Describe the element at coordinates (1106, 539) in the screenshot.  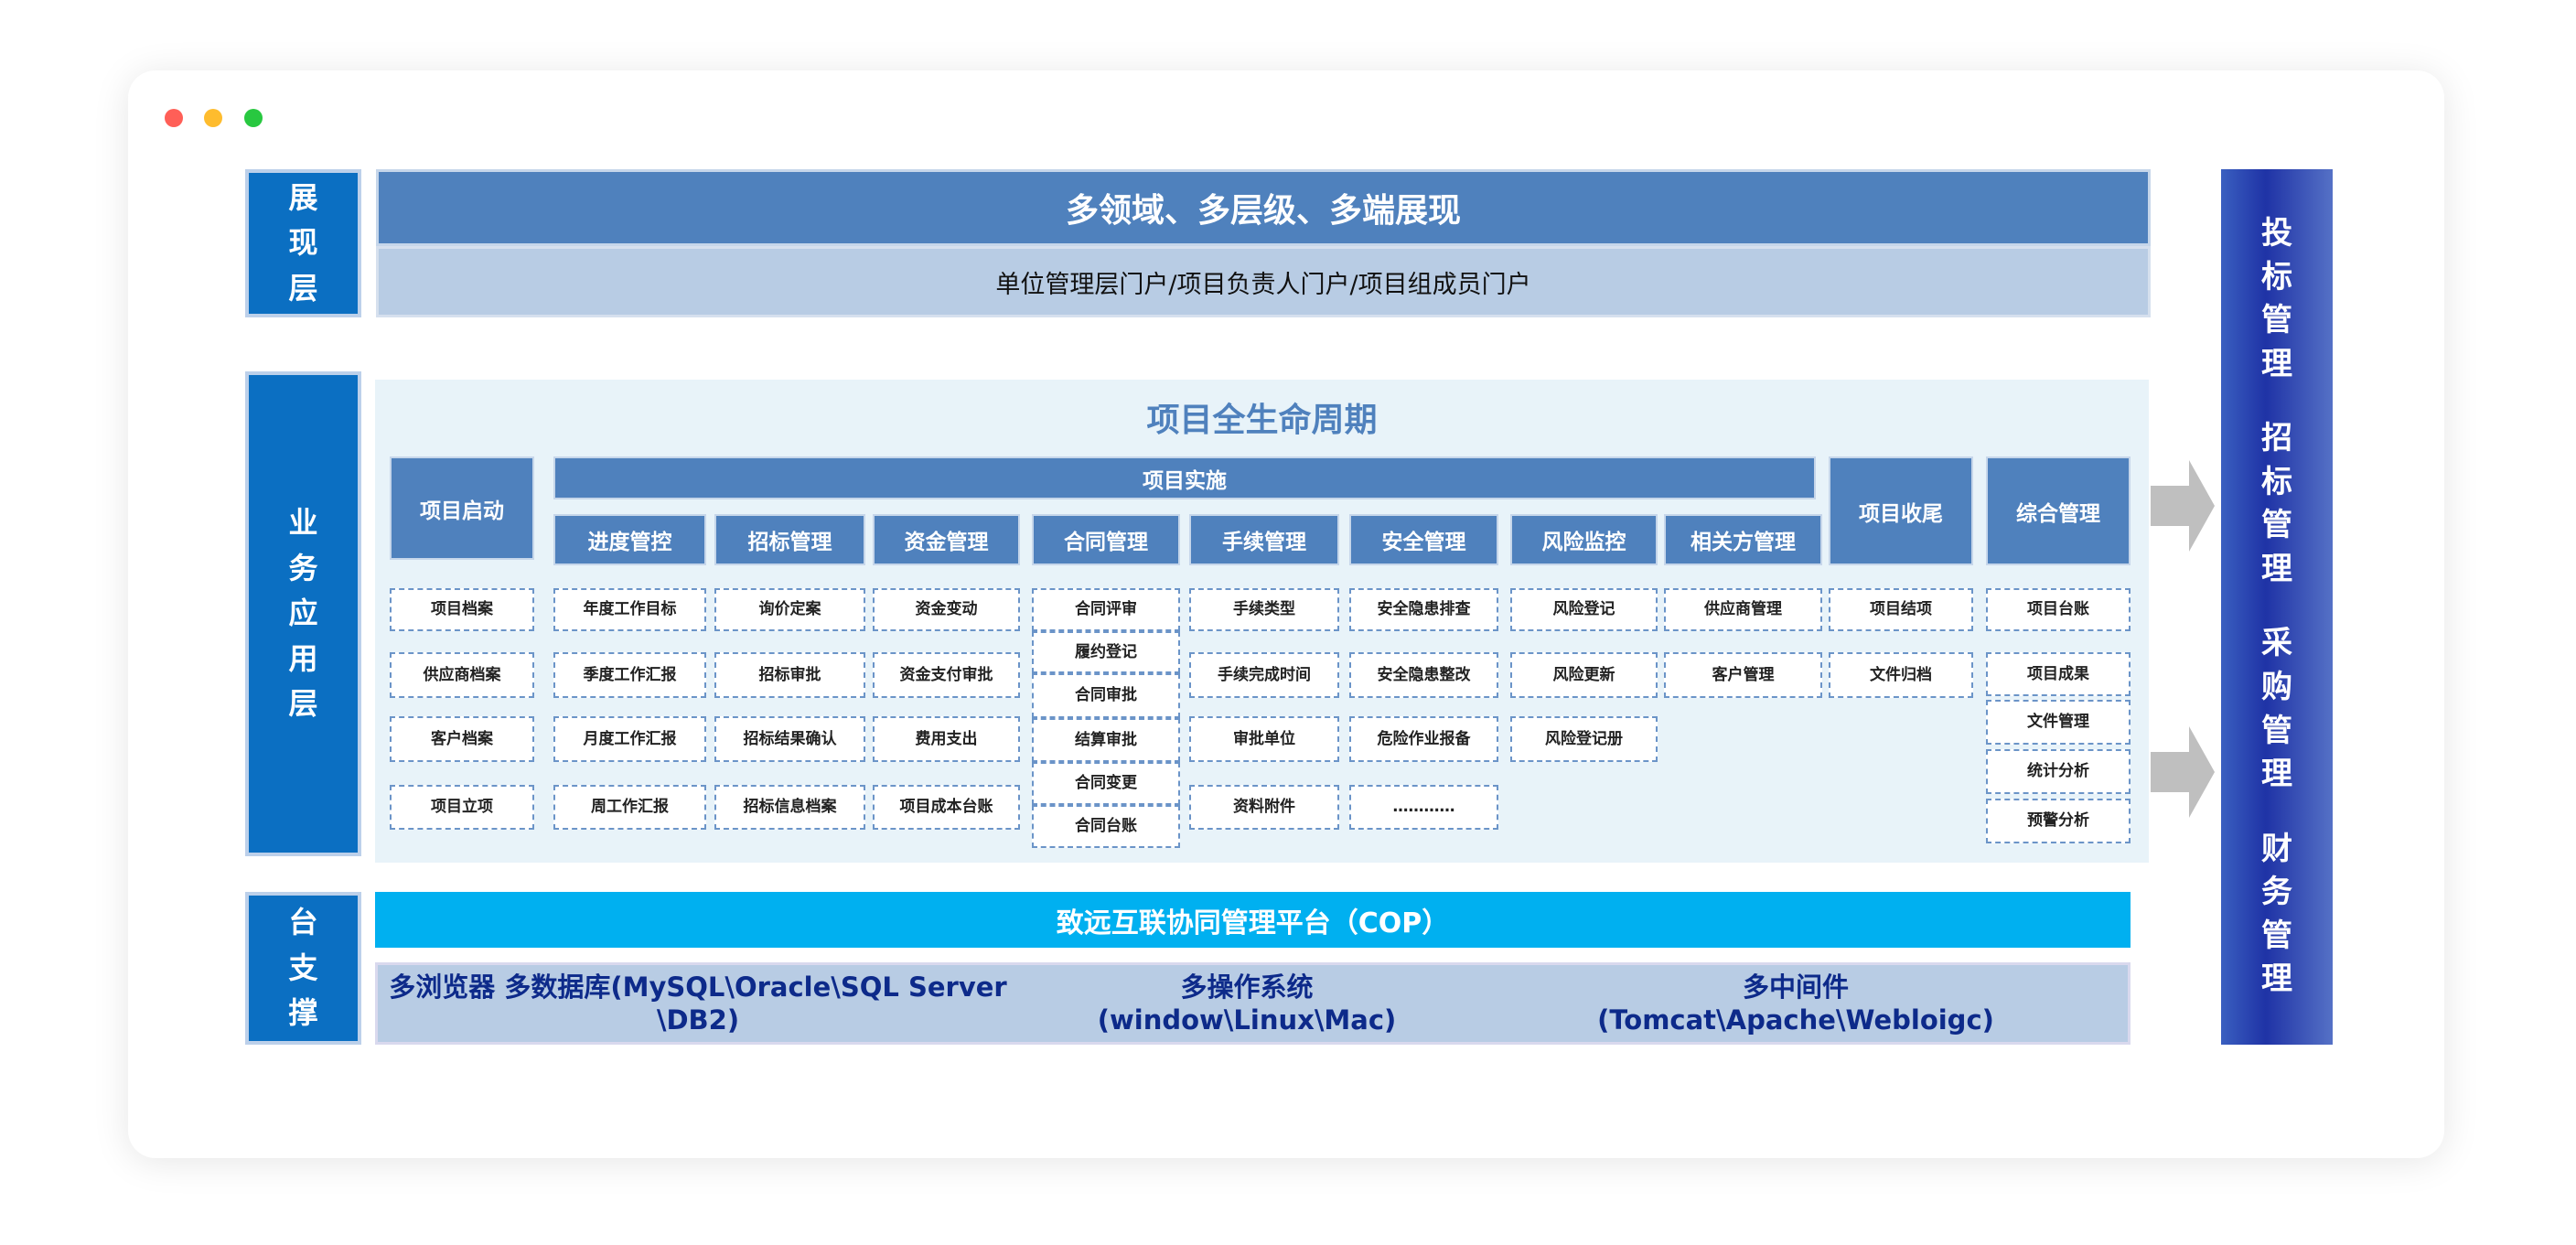
I see `column-header-4: 合同管理` at that location.